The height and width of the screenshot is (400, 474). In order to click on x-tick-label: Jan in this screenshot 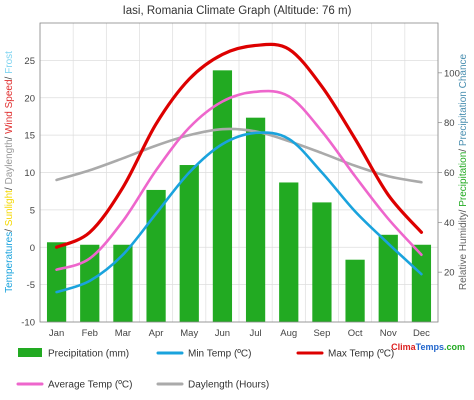, I will do `click(56, 333)`.